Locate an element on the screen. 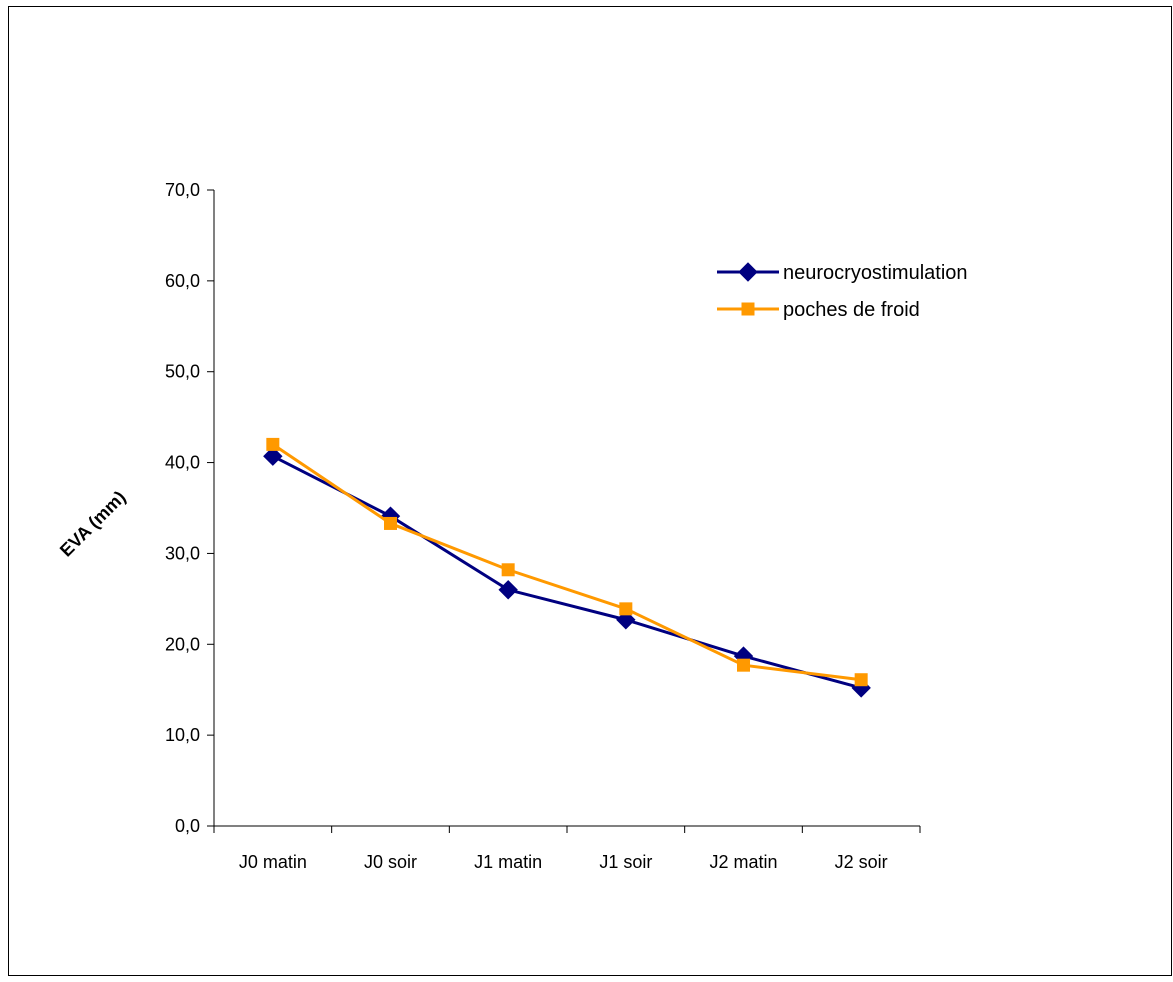  legend-label: neurocryostimulation is located at coordinates (875, 273).